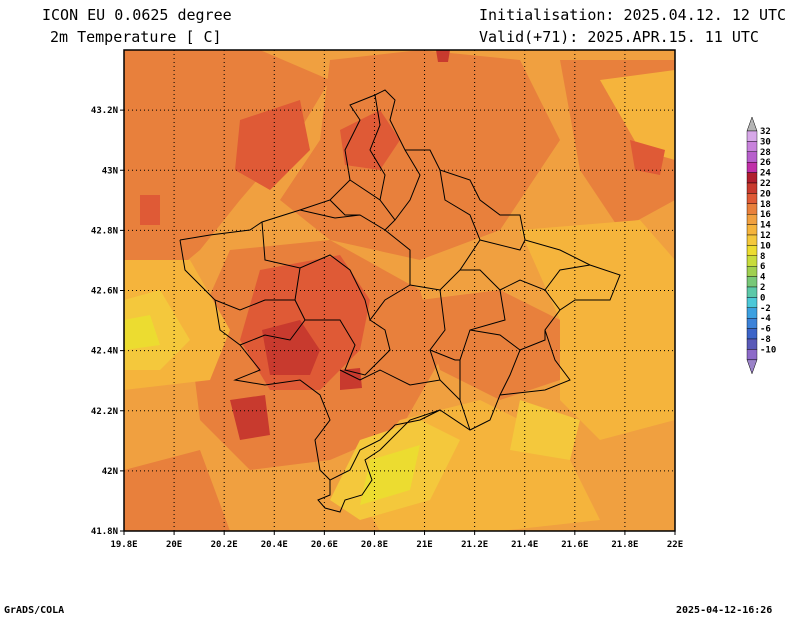 Image resolution: width=800 pixels, height=618 pixels. I want to click on credit-label: GrADS/COLA, so click(34, 610).